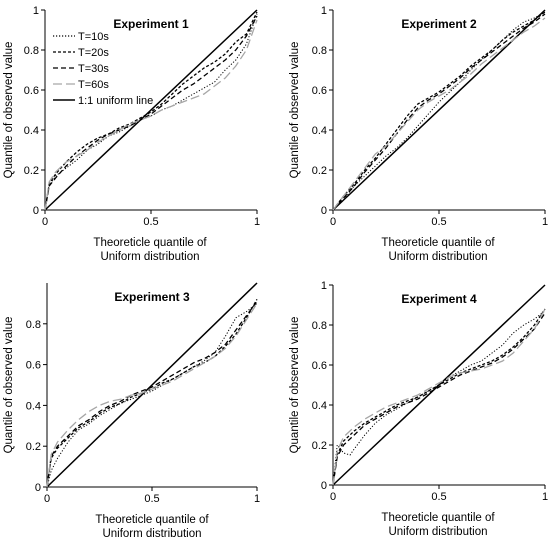 This screenshot has width=550, height=537. What do you see at coordinates (439, 24) in the screenshot?
I see `panel-title: Experiment 2` at bounding box center [439, 24].